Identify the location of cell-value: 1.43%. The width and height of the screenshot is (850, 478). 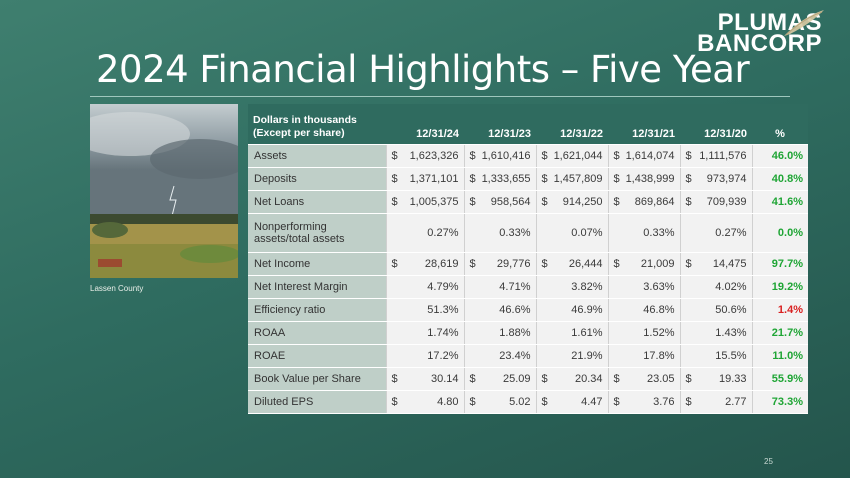
(731, 333).